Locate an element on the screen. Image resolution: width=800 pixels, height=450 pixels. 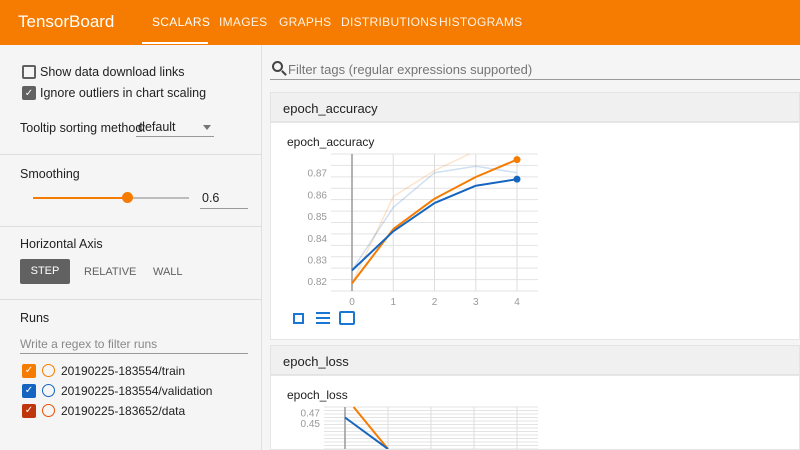
show-download-checkbox is located at coordinates (29, 72).